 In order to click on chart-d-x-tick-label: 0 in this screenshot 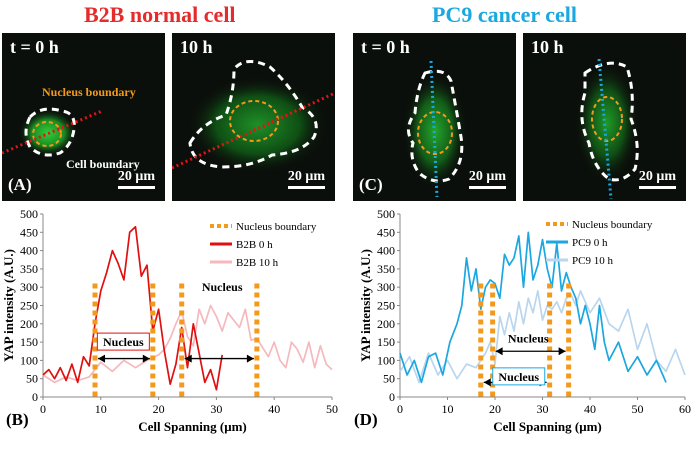, I will do `click(400, 409)`.